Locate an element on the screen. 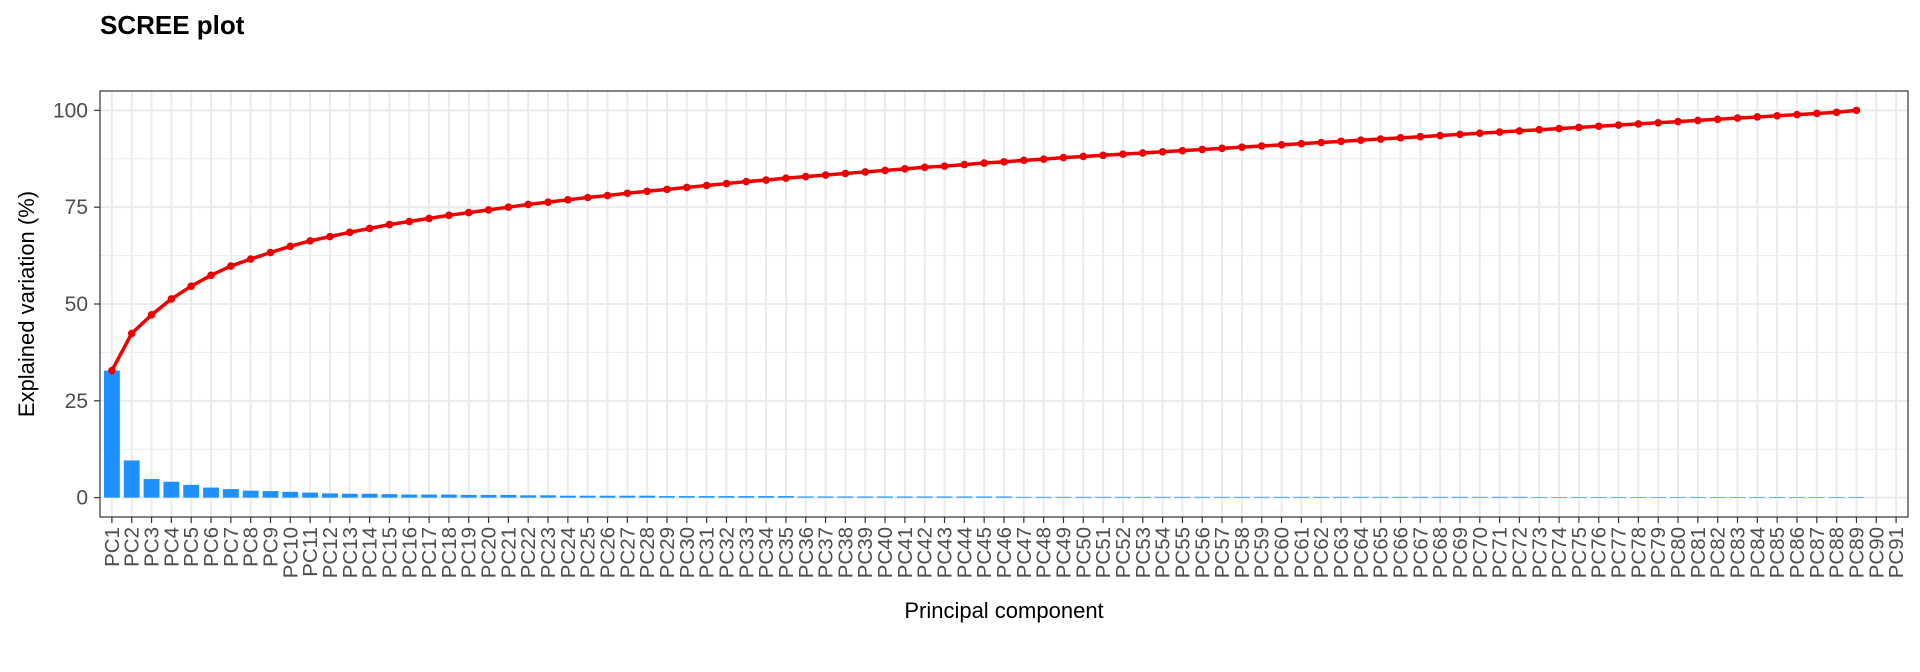 The width and height of the screenshot is (1920, 672). x-tick-label: PC67 is located at coordinates (1420, 552).